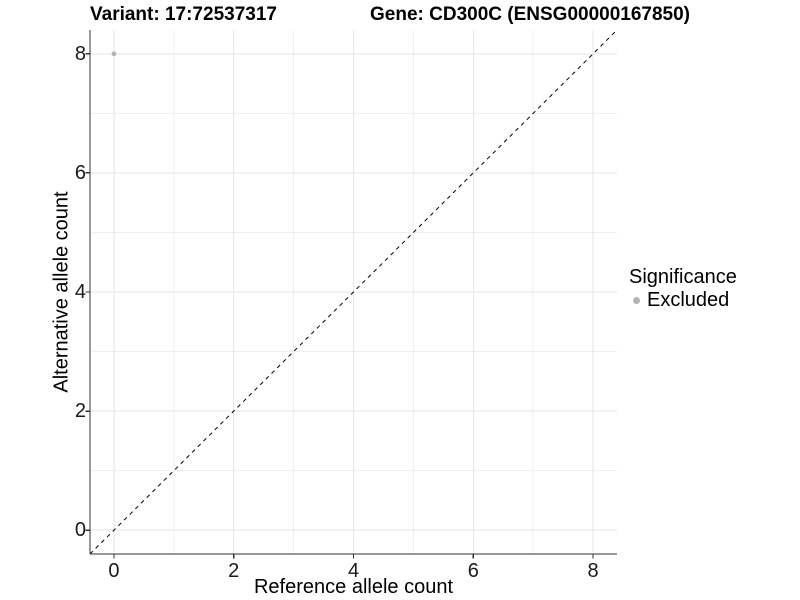 The width and height of the screenshot is (800, 600). I want to click on legend-item-label: Excluded, so click(688, 299).